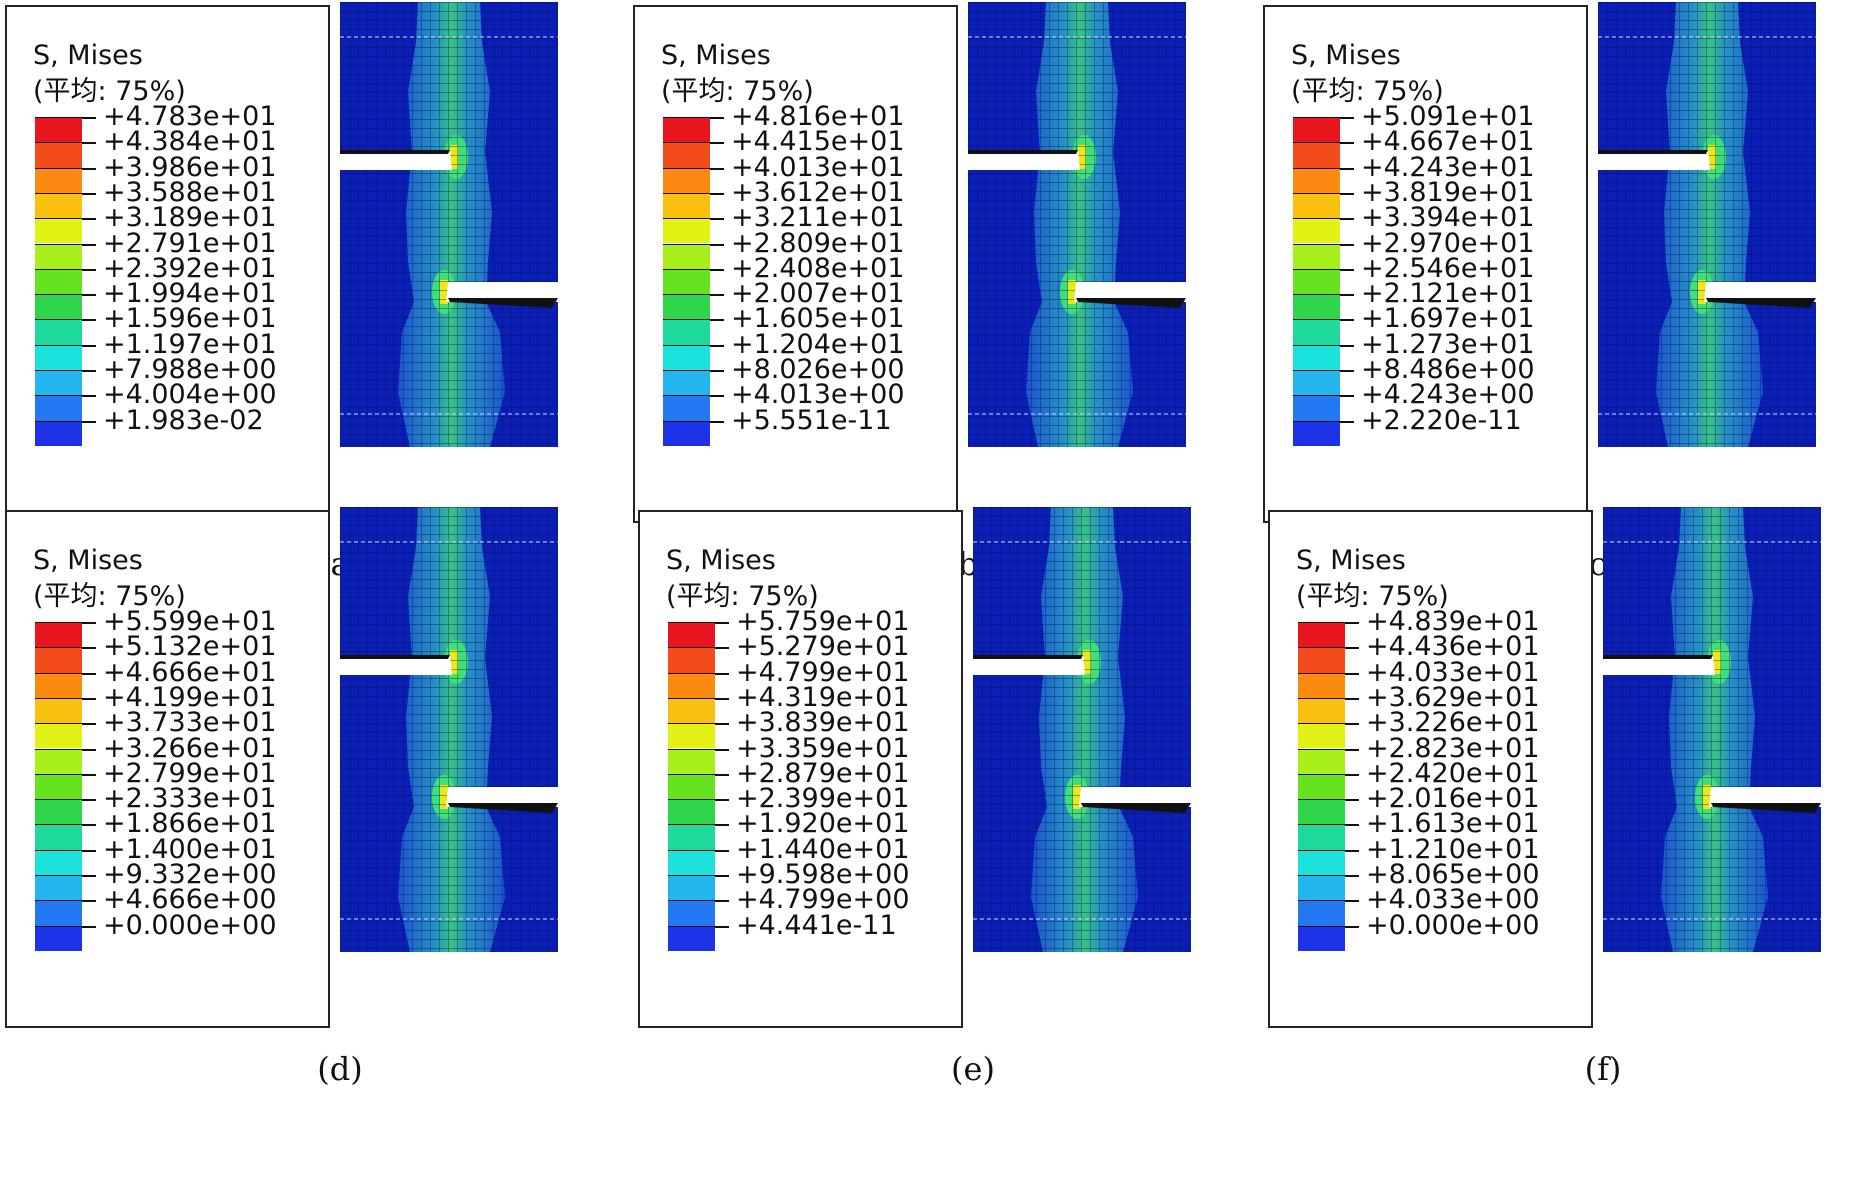 Image resolution: width=1858 pixels, height=1194 pixels. What do you see at coordinates (823, 773) in the screenshot?
I see `legend-value: +2.879e+01` at bounding box center [823, 773].